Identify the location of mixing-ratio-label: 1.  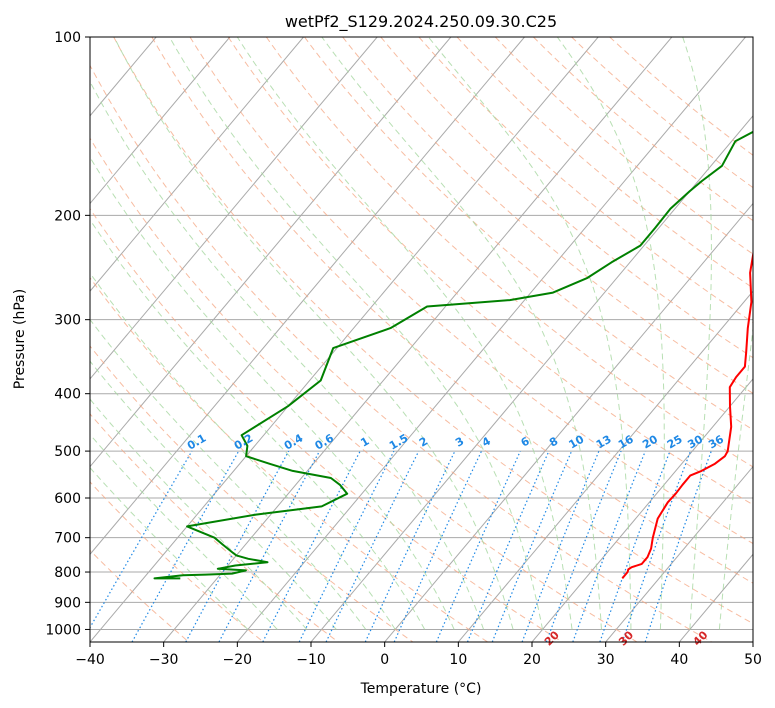
(364, 442).